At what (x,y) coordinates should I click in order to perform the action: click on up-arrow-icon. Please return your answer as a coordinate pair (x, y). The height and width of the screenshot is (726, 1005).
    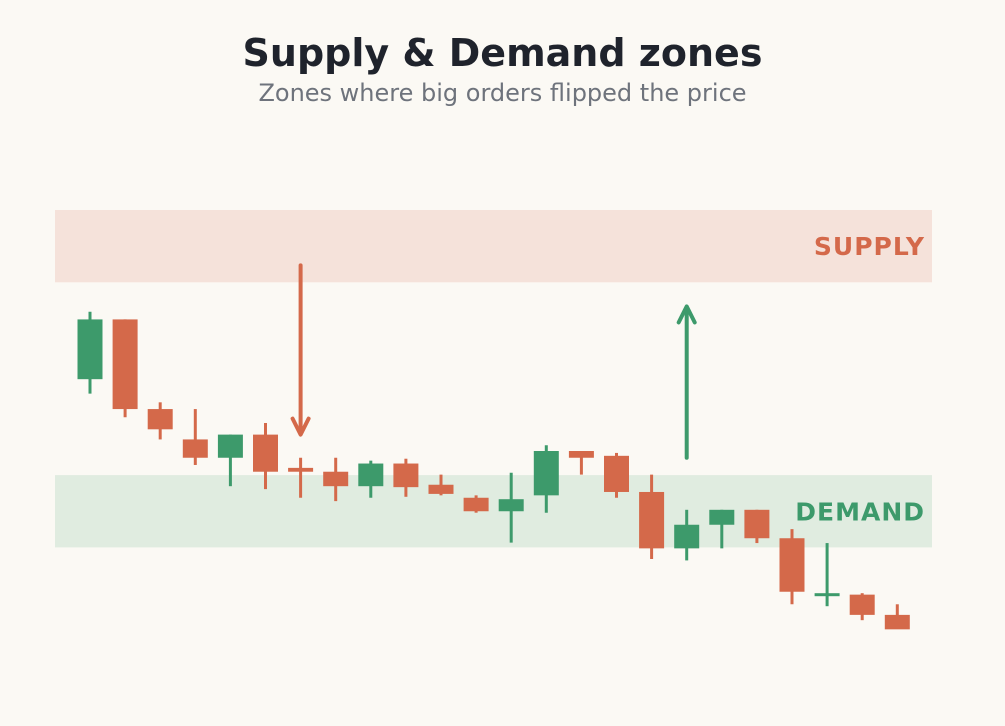
    Looking at the image, I should click on (686, 314).